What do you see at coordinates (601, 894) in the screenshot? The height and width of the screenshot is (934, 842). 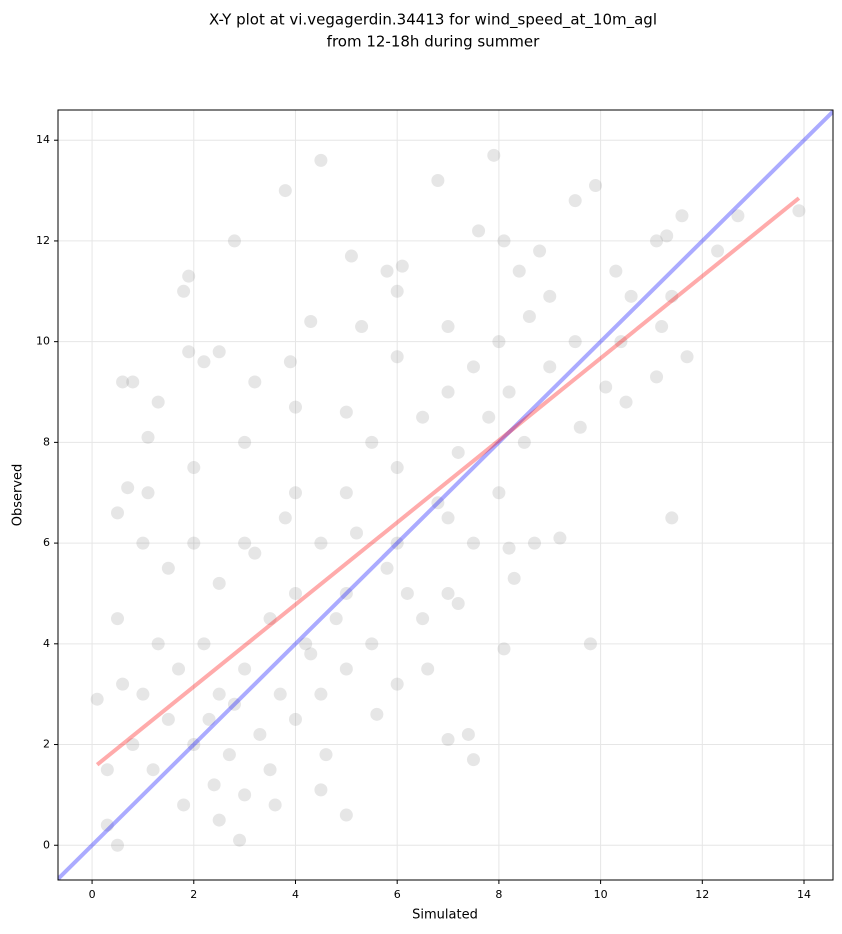 I see `x-tick-label: 10` at bounding box center [601, 894].